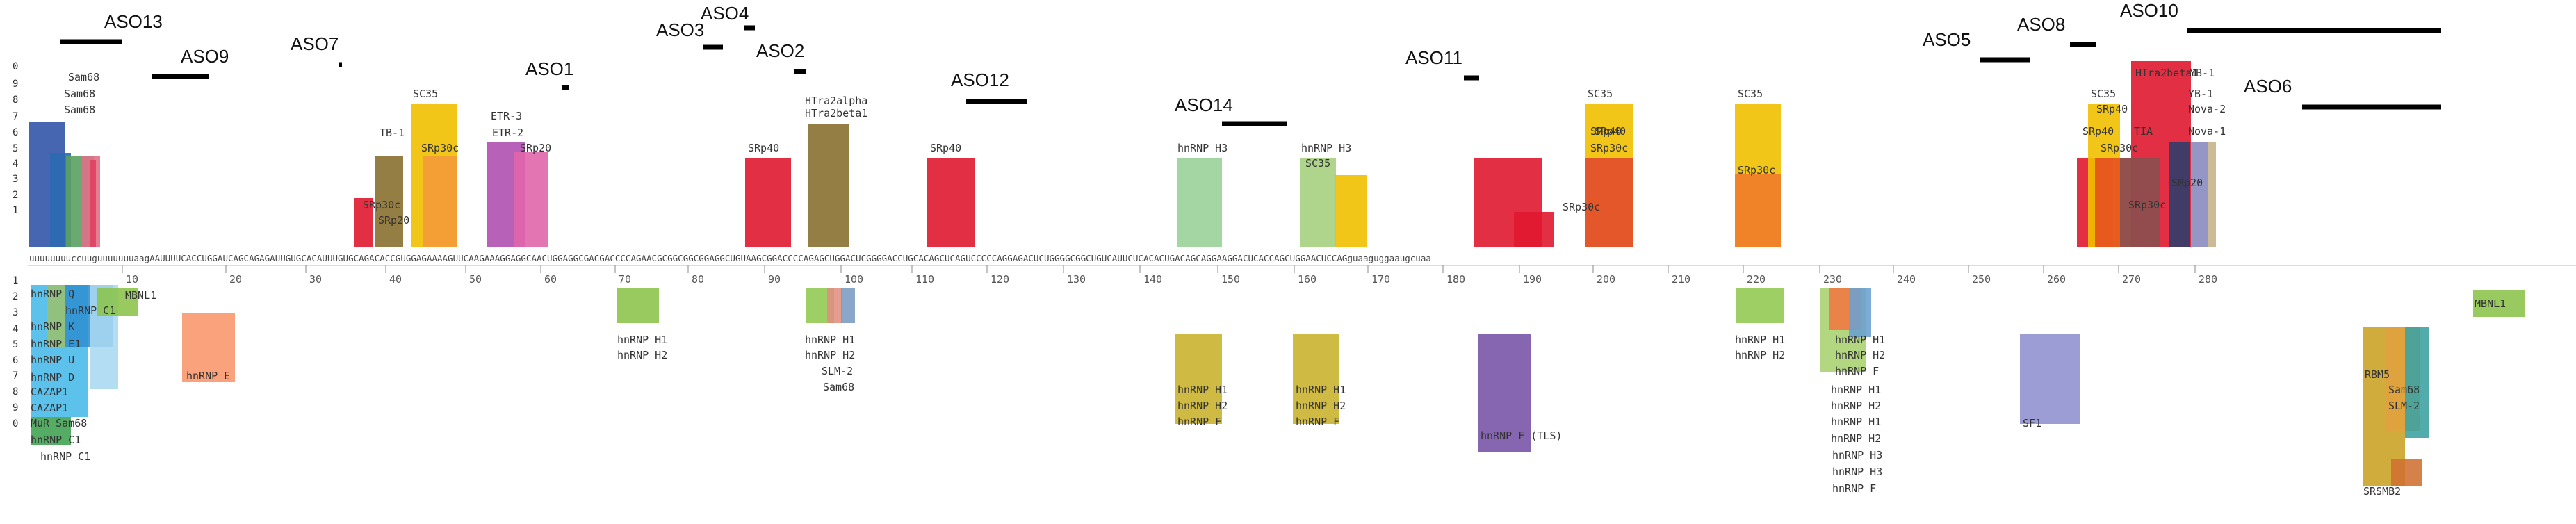 This screenshot has width=2576, height=524. What do you see at coordinates (725, 13) in the screenshot?
I see `aso-label: ASO4` at bounding box center [725, 13].